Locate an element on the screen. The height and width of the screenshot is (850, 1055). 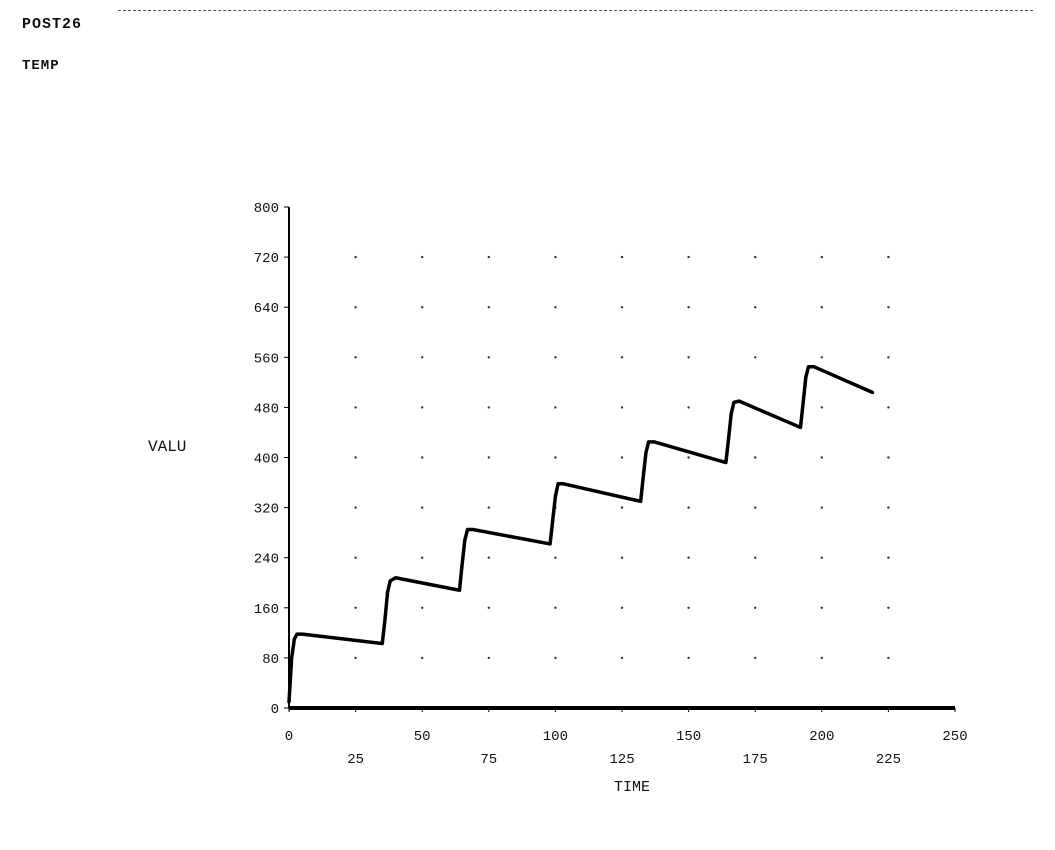
x-tick-label: 100 is located at coordinates (555, 737).